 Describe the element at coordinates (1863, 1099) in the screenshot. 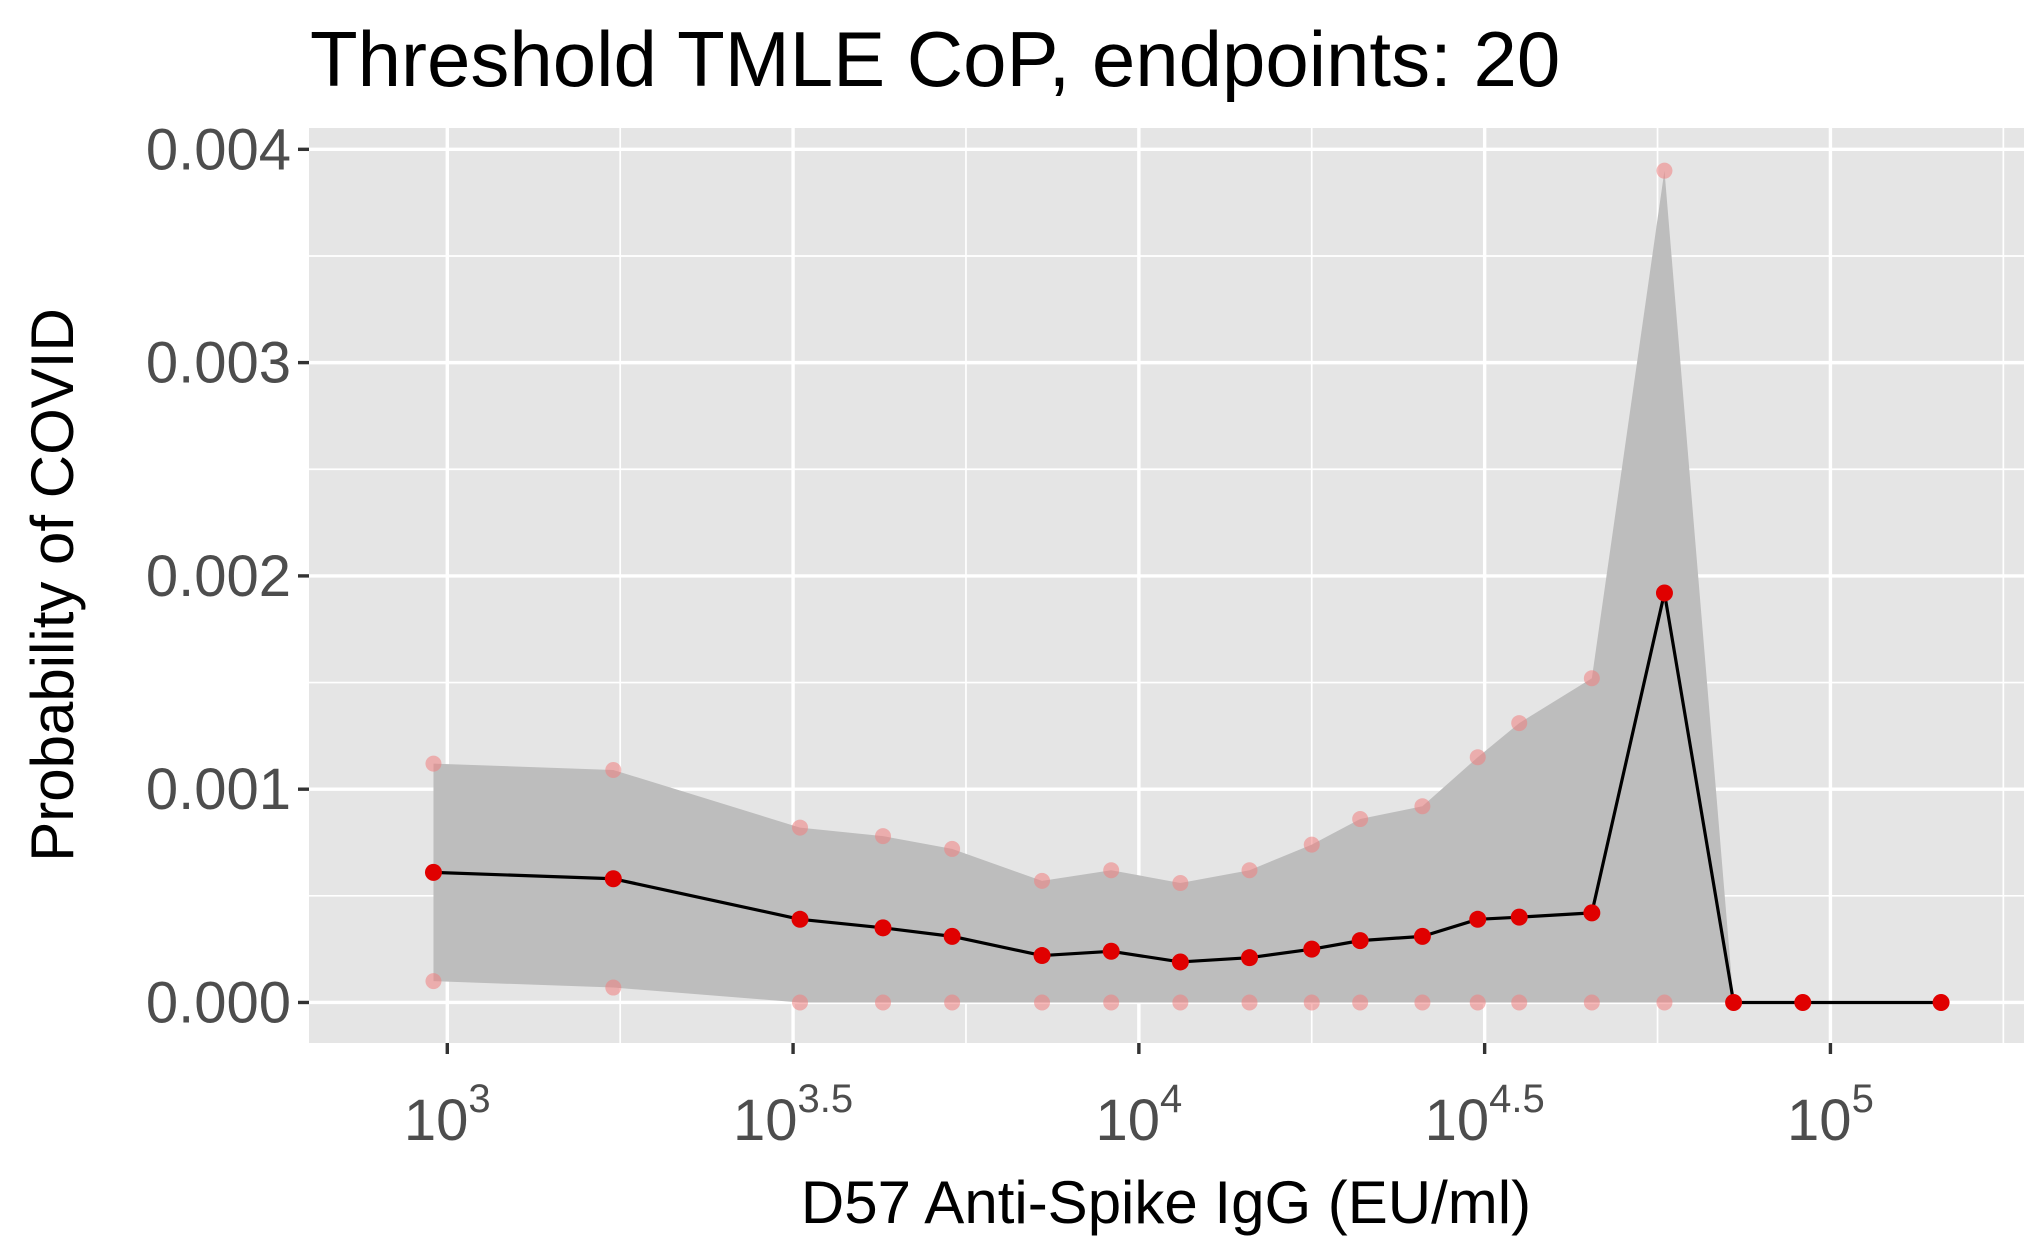

I see `x-tick-exponent: 5` at that location.